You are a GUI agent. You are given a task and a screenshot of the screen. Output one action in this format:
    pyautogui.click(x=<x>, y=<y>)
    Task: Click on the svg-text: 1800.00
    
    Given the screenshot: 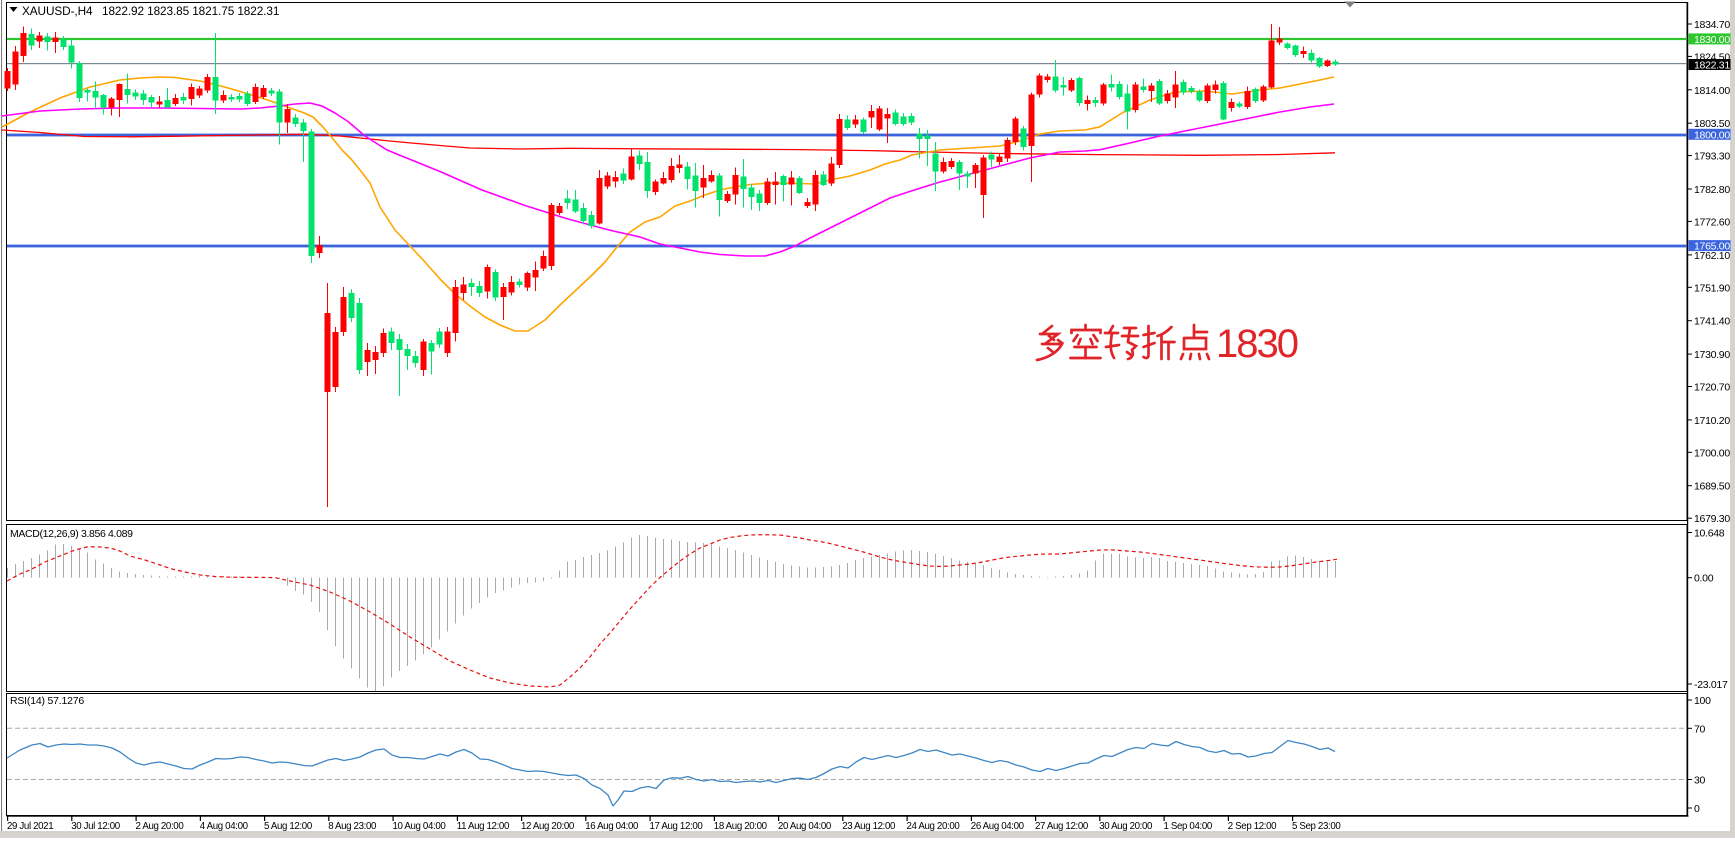 What is the action you would take?
    pyautogui.click(x=1712, y=135)
    